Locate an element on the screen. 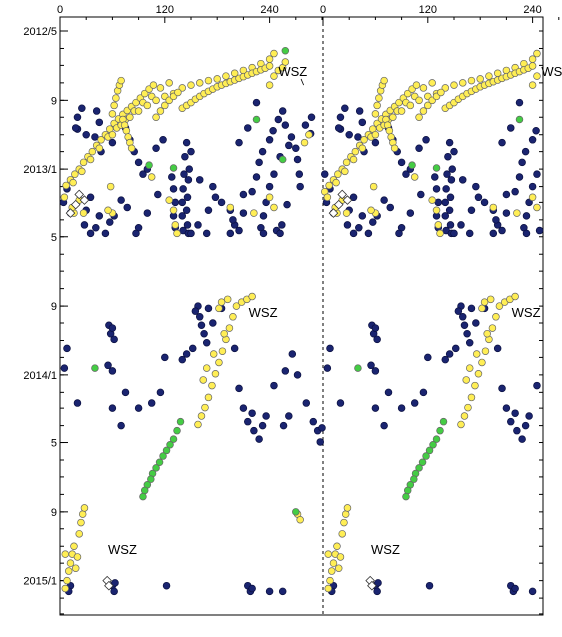 The image size is (562, 637). x-tick-label-right: 120 is located at coordinates (428, 10).